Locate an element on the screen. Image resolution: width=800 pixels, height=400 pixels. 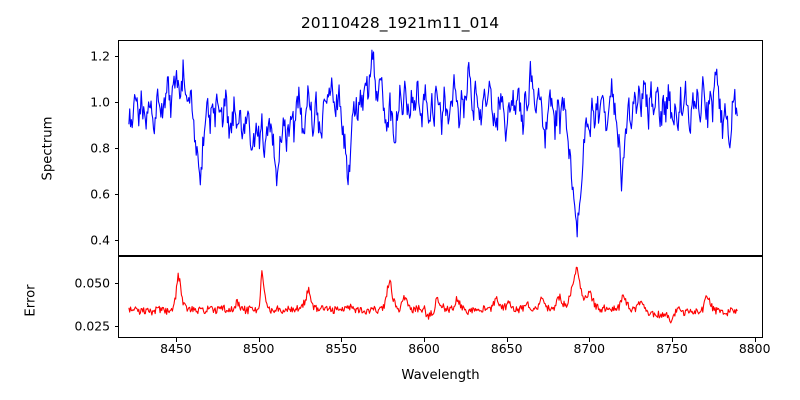
page-title: 20110428_1921m11_014 is located at coordinates (400, 23).